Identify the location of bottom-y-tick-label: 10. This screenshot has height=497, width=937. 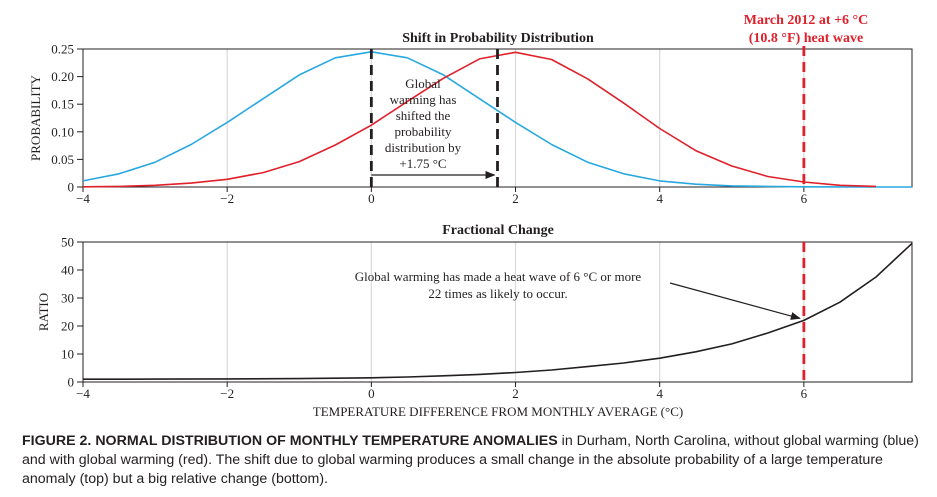
(67, 354).